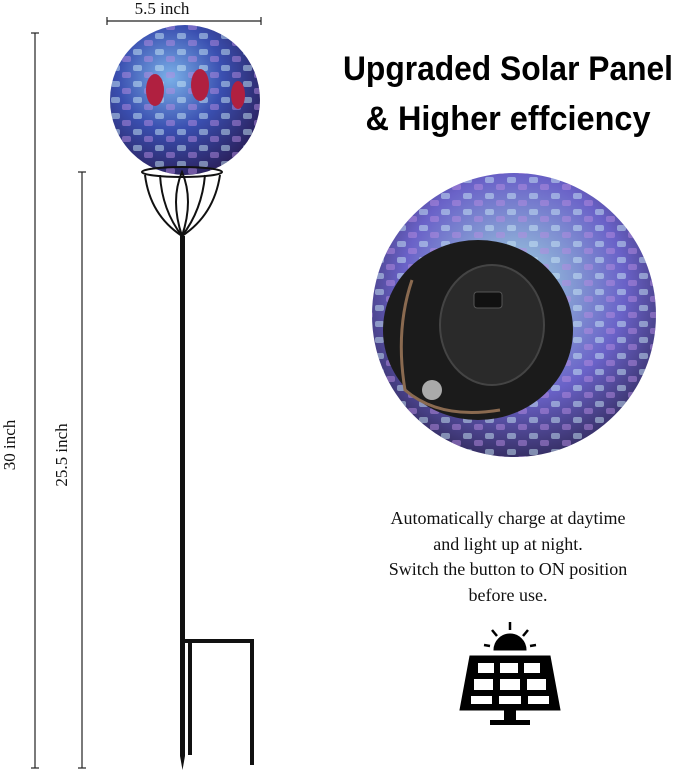 This screenshot has width=679, height=771. What do you see at coordinates (508, 69) in the screenshot?
I see `heading-line1: Upgraded Solar Panel` at bounding box center [508, 69].